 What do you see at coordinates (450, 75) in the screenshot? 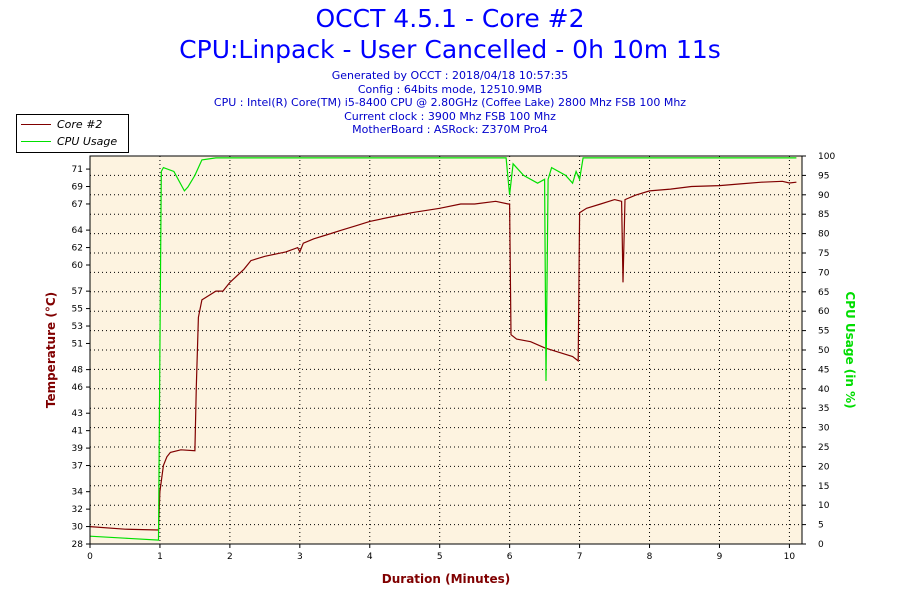
I see `generated-line: Generated by OCCT : 2018/04/18 10:57:35` at bounding box center [450, 75].